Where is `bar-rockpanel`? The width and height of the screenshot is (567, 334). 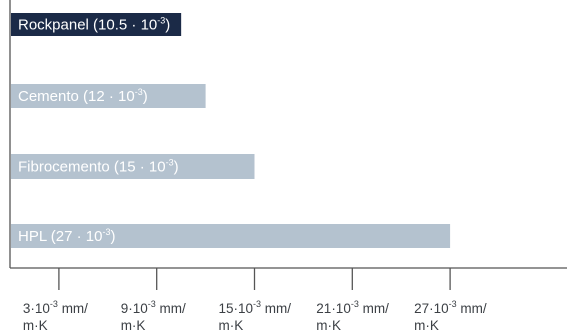
bar-rockpanel is located at coordinates (96, 24).